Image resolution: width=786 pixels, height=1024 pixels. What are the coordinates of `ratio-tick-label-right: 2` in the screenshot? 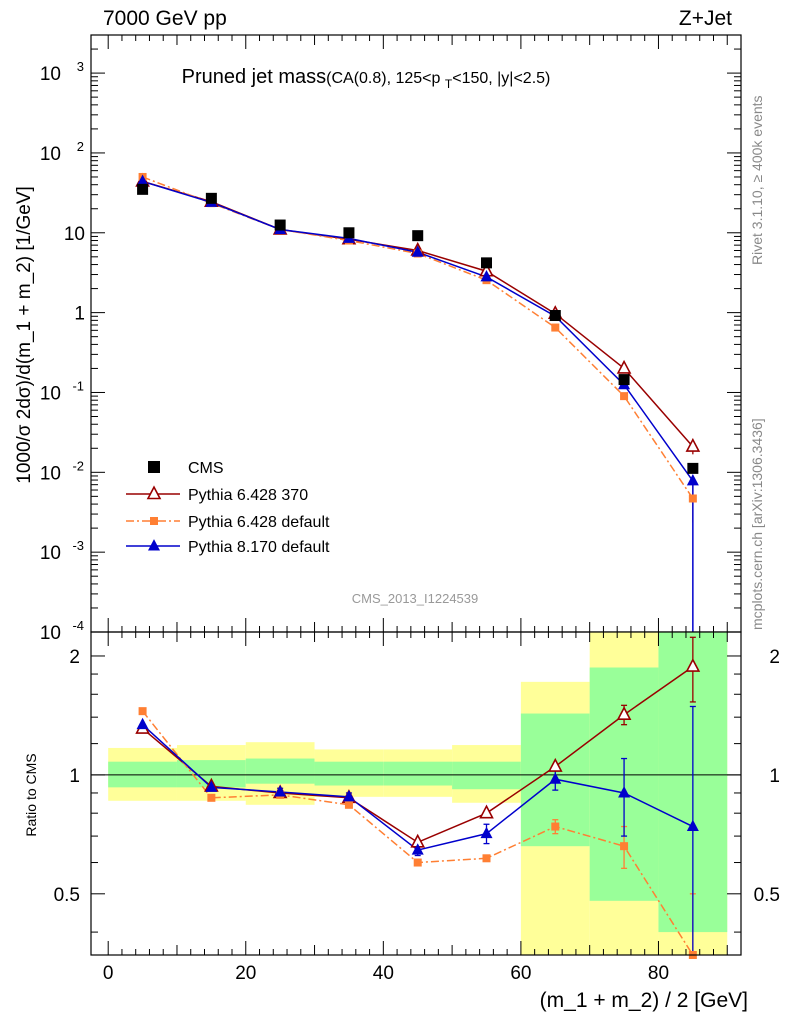 It's located at (774, 657).